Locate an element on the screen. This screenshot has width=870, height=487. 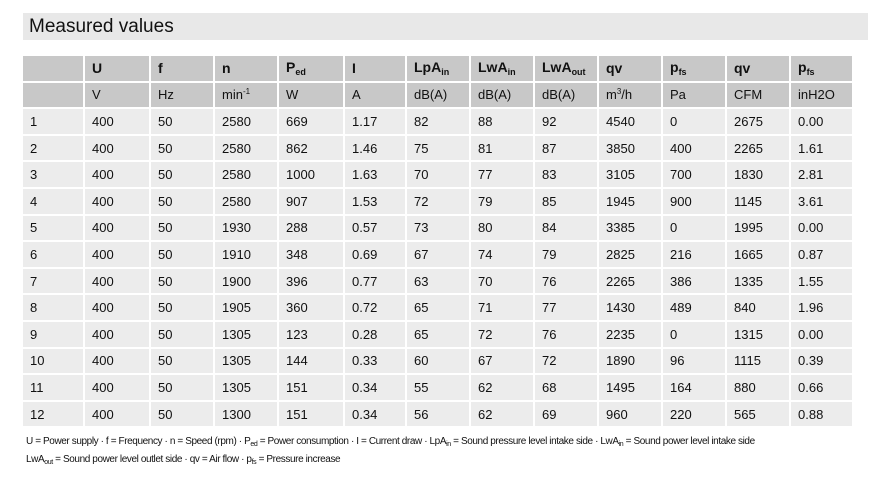
table-cell: 74 is located at coordinates (502, 254).